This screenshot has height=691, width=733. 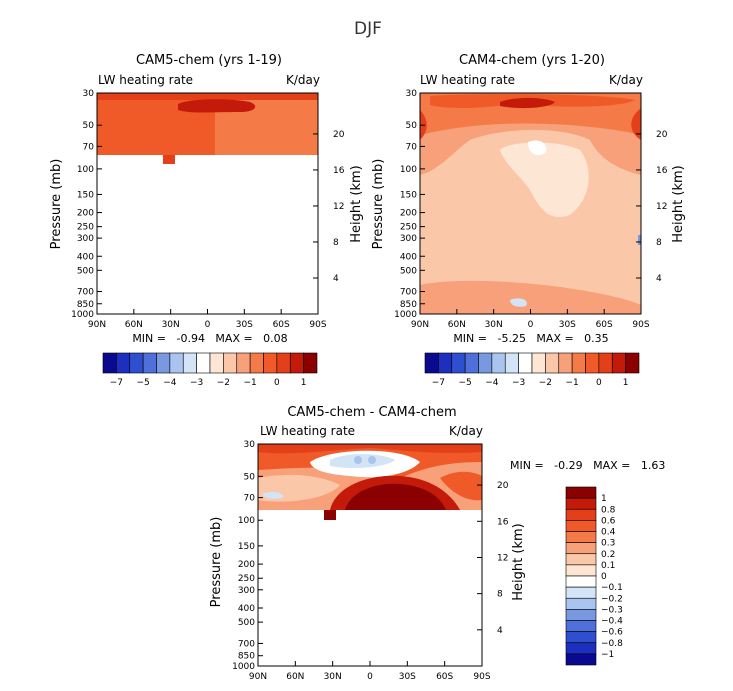 I want to click on x-tick-label: 60S, so click(x=444, y=677).